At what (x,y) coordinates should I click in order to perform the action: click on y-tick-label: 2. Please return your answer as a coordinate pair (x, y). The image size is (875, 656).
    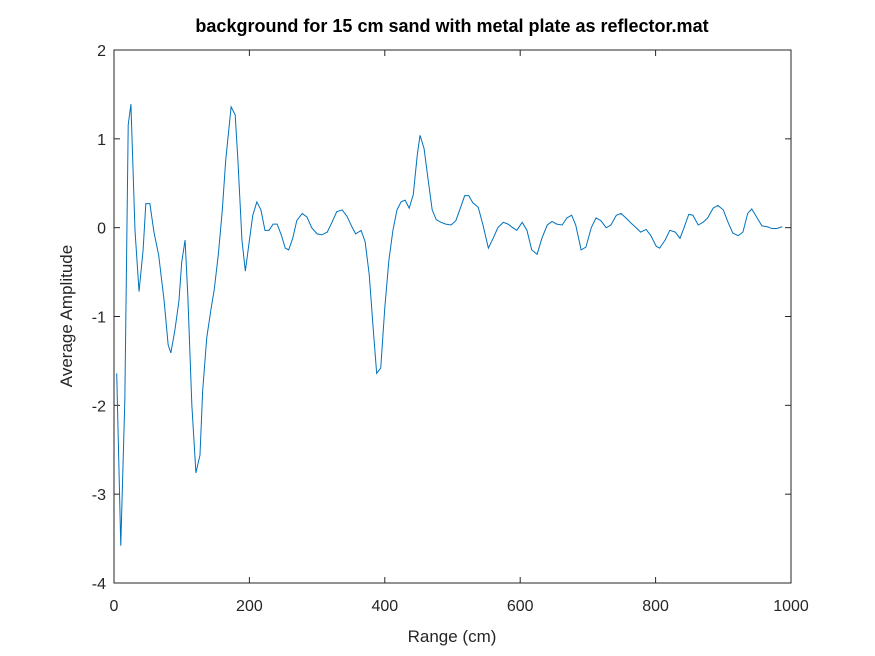
    Looking at the image, I should click on (101, 51).